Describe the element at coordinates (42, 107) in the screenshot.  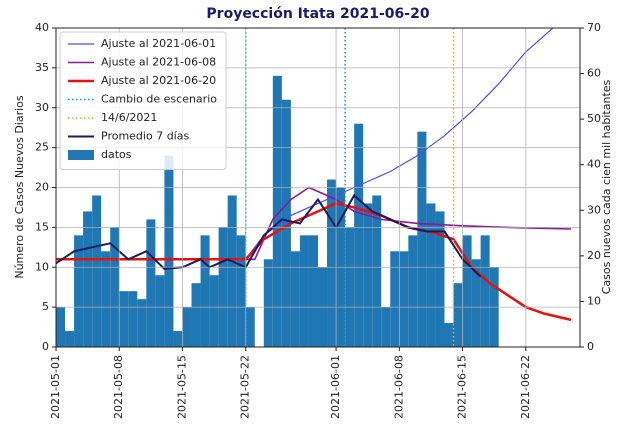
I see `y-tick-label: 30` at that location.